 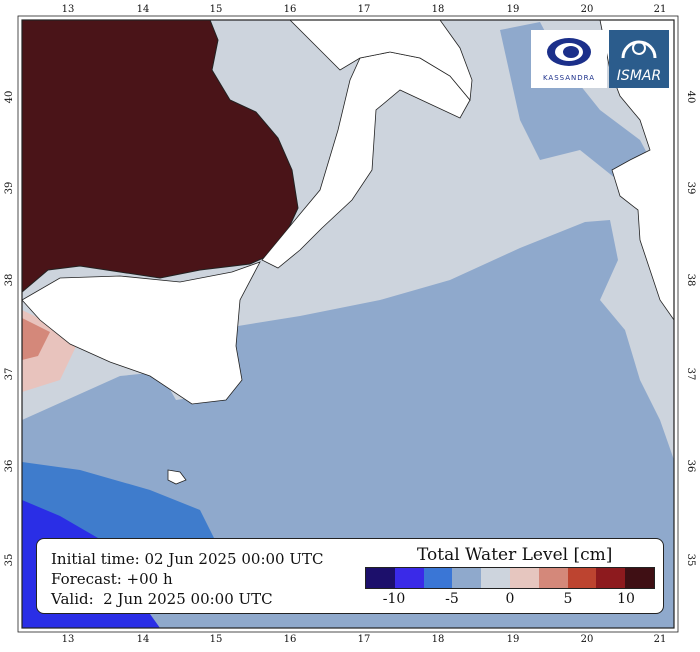 I want to click on colorbar-tick-labels: -10 -5 0 5 10, so click(x=510, y=601).